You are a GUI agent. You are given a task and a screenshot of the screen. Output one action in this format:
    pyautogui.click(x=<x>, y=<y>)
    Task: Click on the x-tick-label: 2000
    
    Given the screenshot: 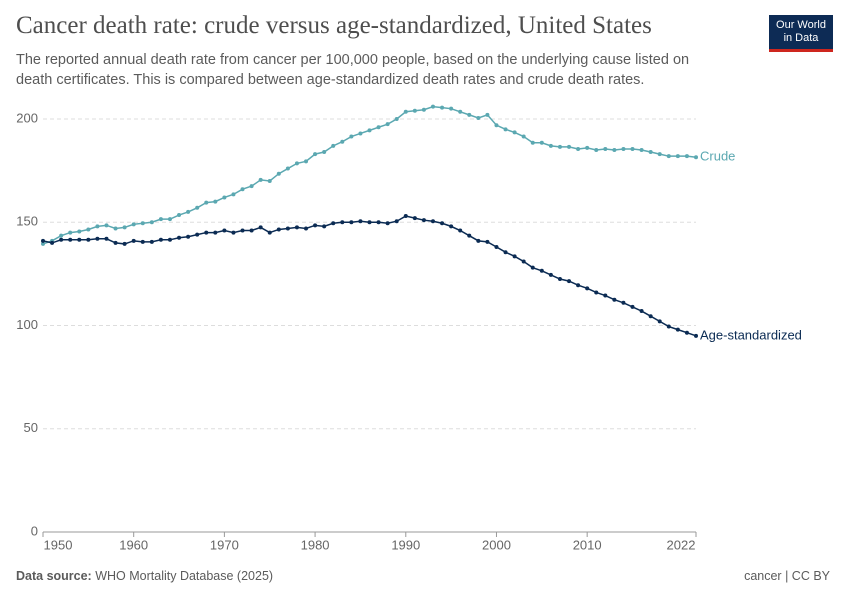 What is the action you would take?
    pyautogui.click(x=496, y=544)
    